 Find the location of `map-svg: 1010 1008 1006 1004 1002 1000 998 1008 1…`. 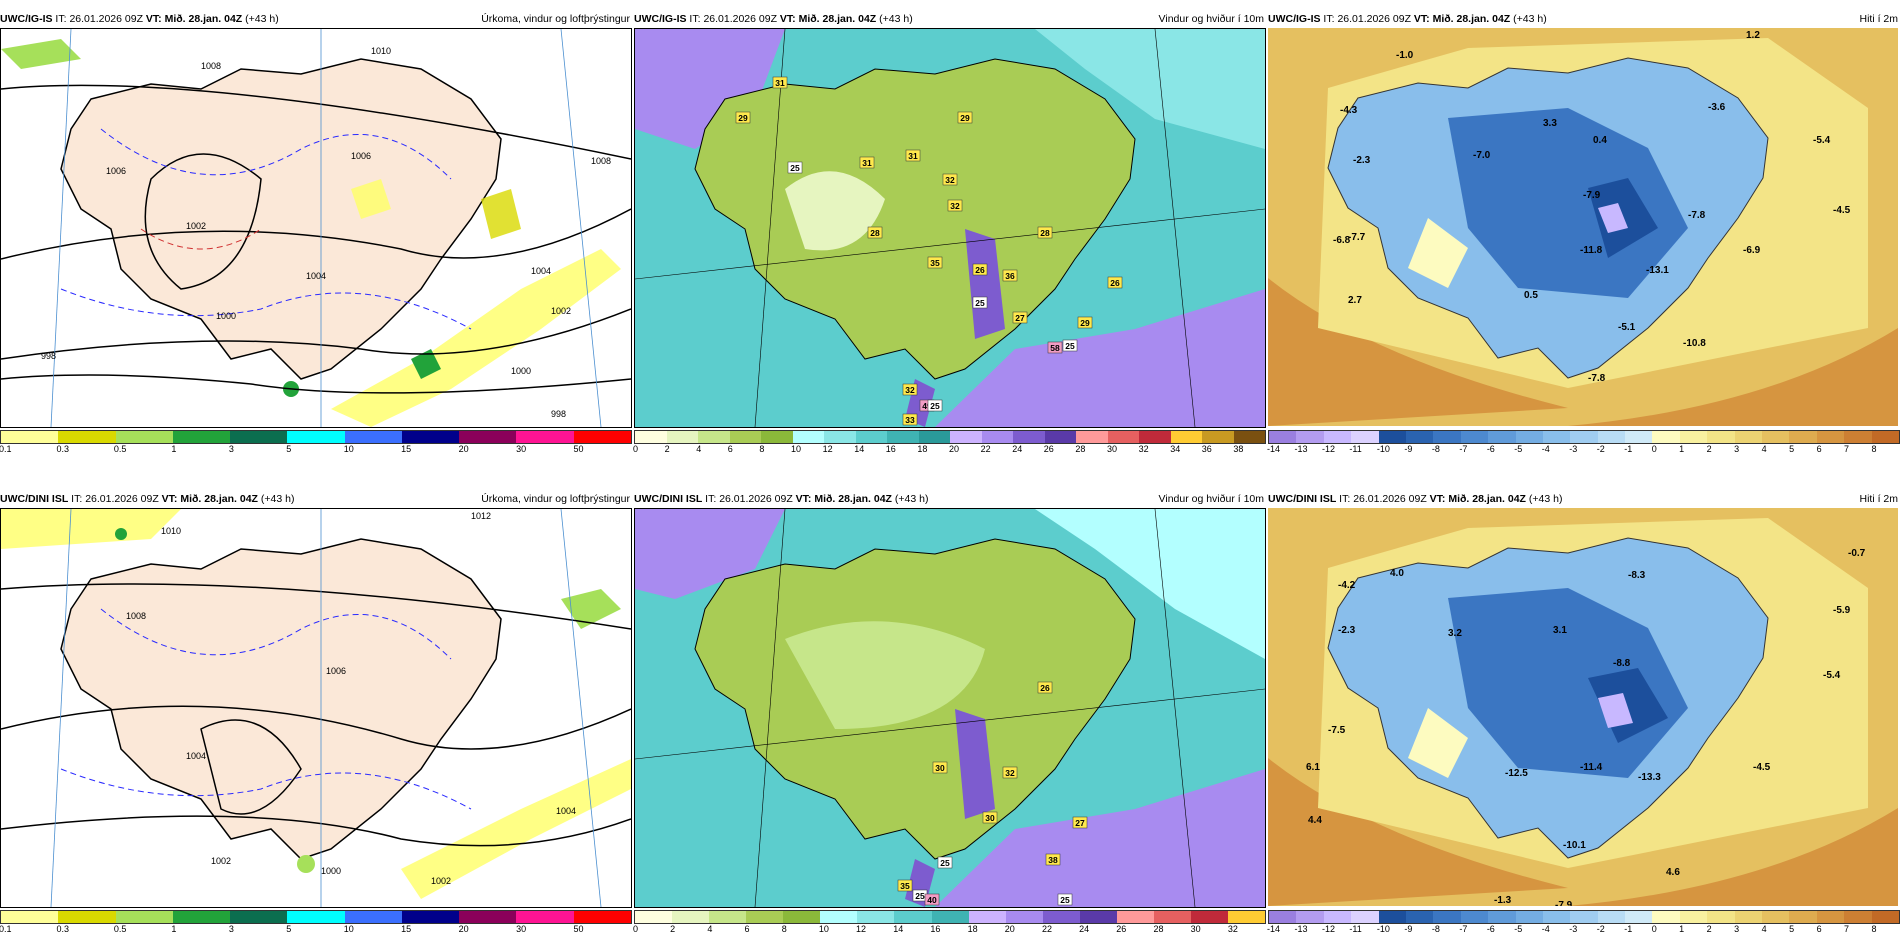

map-svg: 1010 1008 1006 1004 1002 1000 998 1008 1… is located at coordinates (316, 228).